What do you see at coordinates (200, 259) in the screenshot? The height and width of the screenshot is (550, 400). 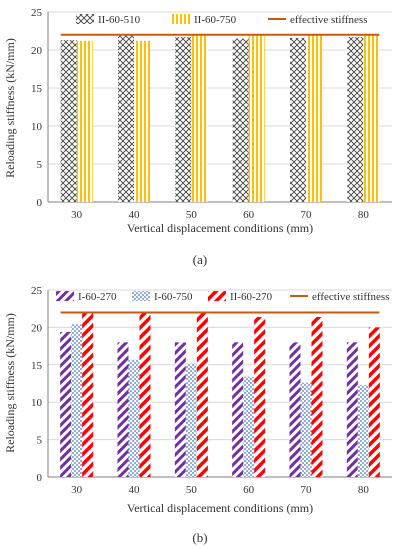 I see `panel-label-a: (a)` at bounding box center [200, 259].